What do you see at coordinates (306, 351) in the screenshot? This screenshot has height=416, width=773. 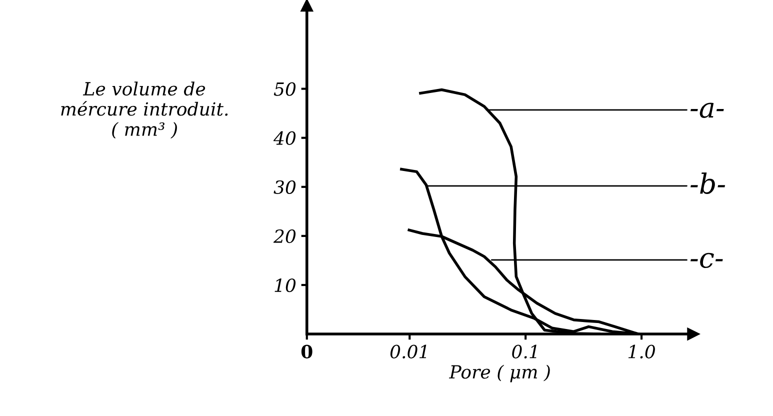 I see `x-tick-label: 0` at bounding box center [306, 351].